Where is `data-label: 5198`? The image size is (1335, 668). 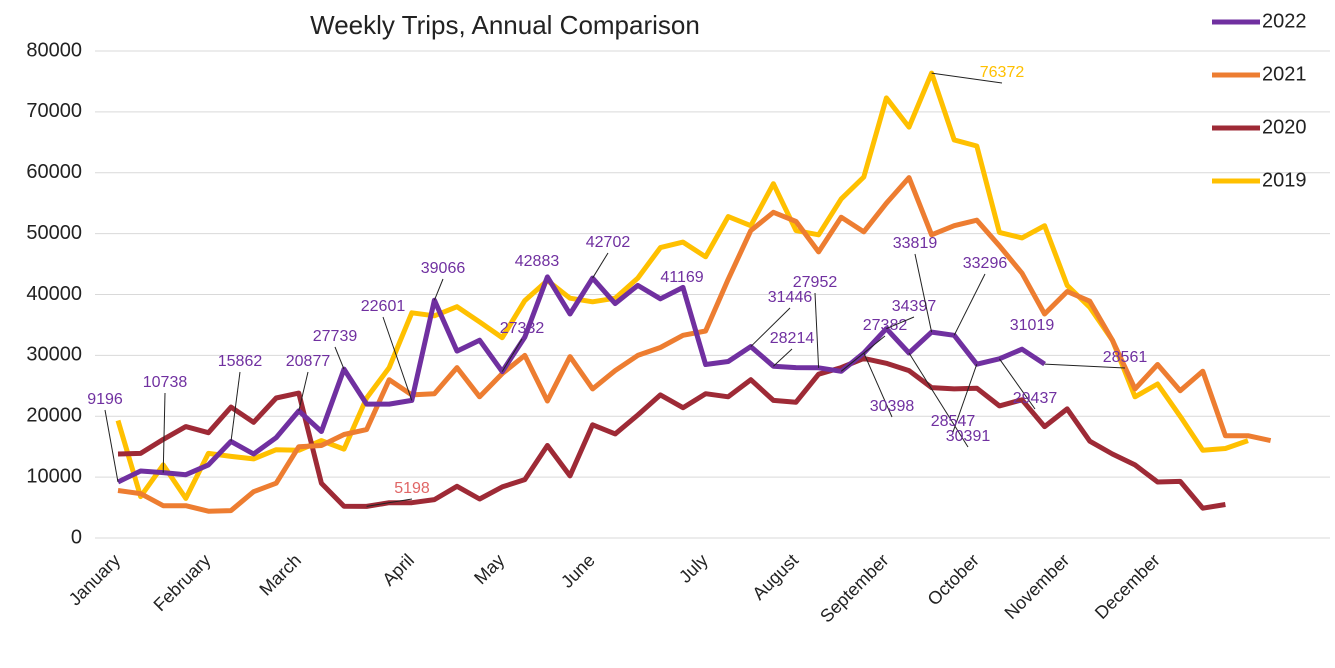 data-label: 5198 is located at coordinates (412, 488).